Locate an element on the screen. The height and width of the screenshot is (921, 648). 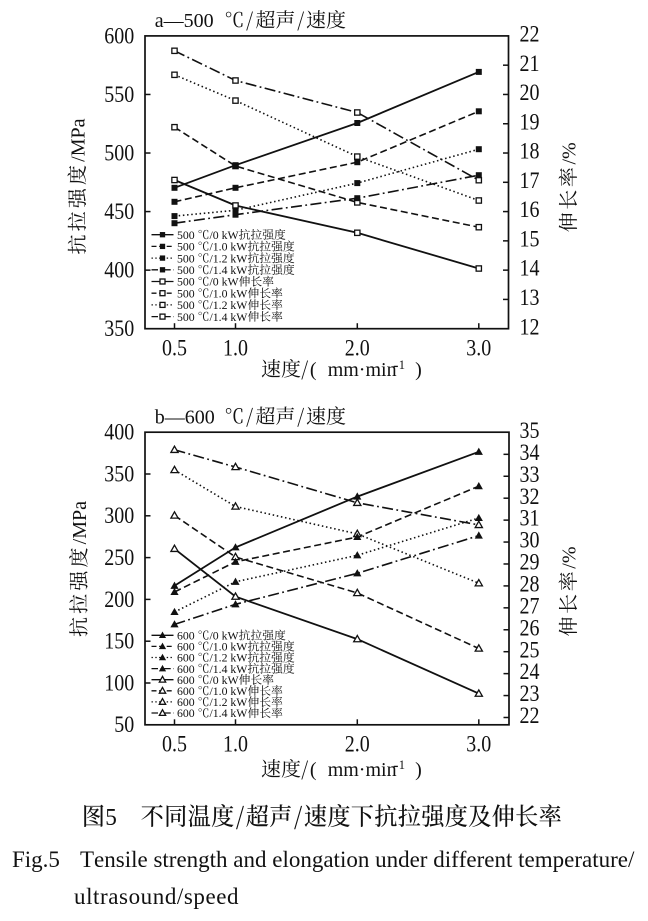
svg-text: 550 is located at coordinates (119, 95).